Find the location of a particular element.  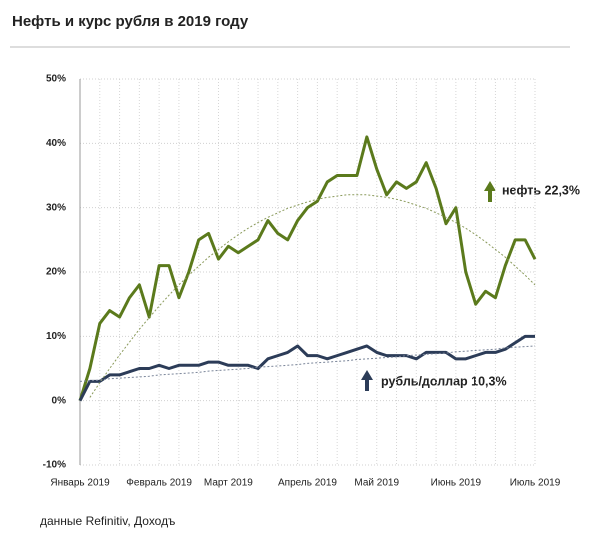

y-tick-label: 40% is located at coordinates (56, 143).